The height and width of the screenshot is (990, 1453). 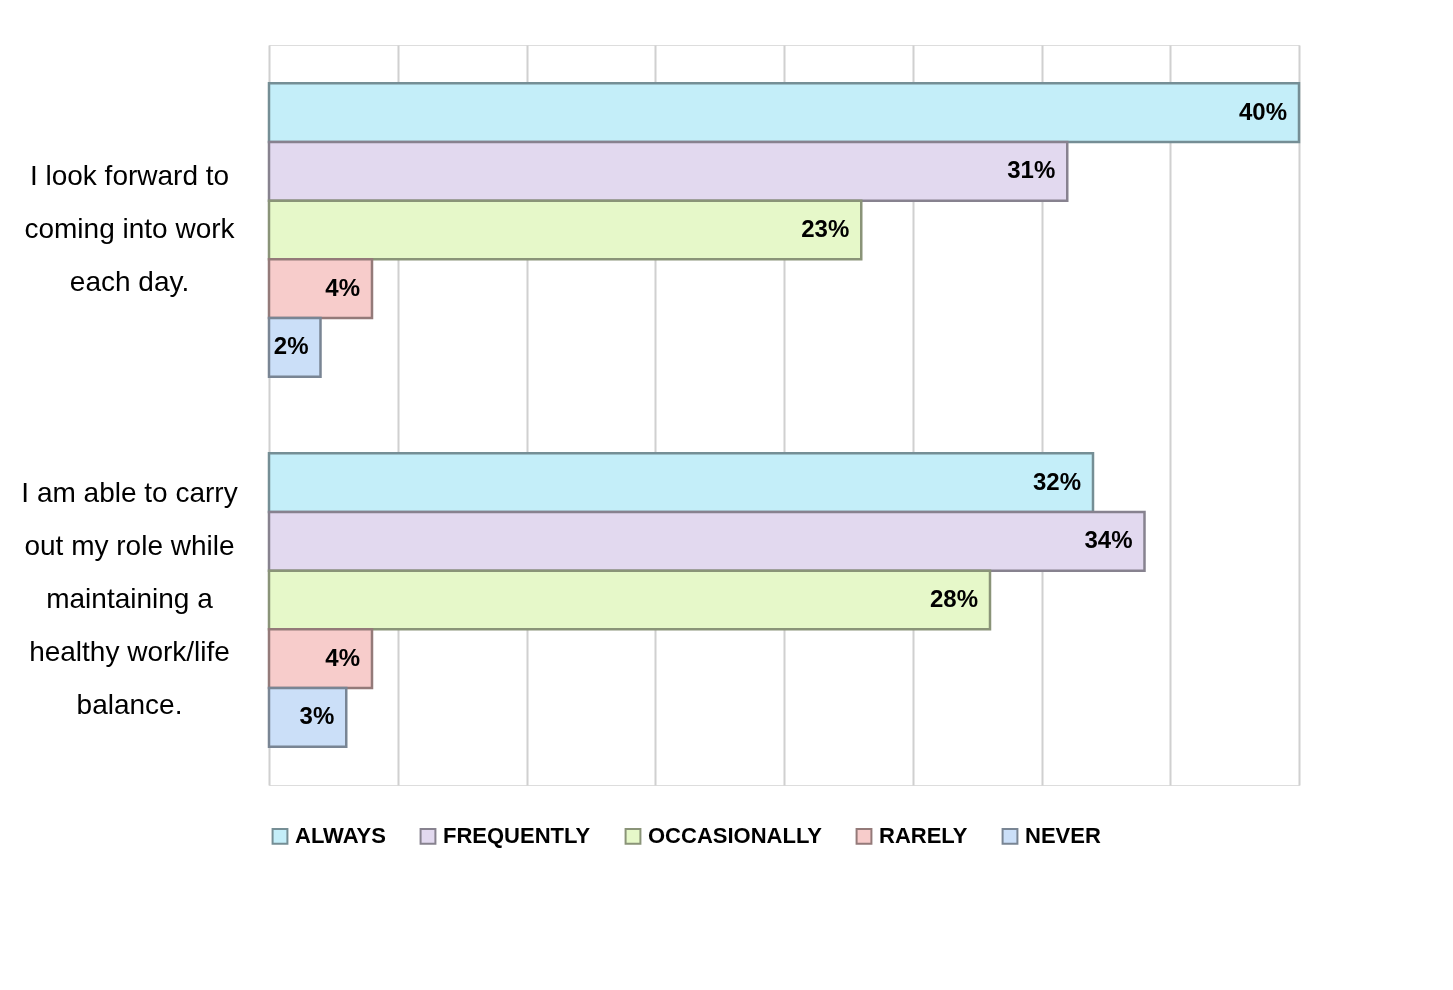 What do you see at coordinates (1262, 111) in the screenshot?
I see `data-label: 40%` at bounding box center [1262, 111].